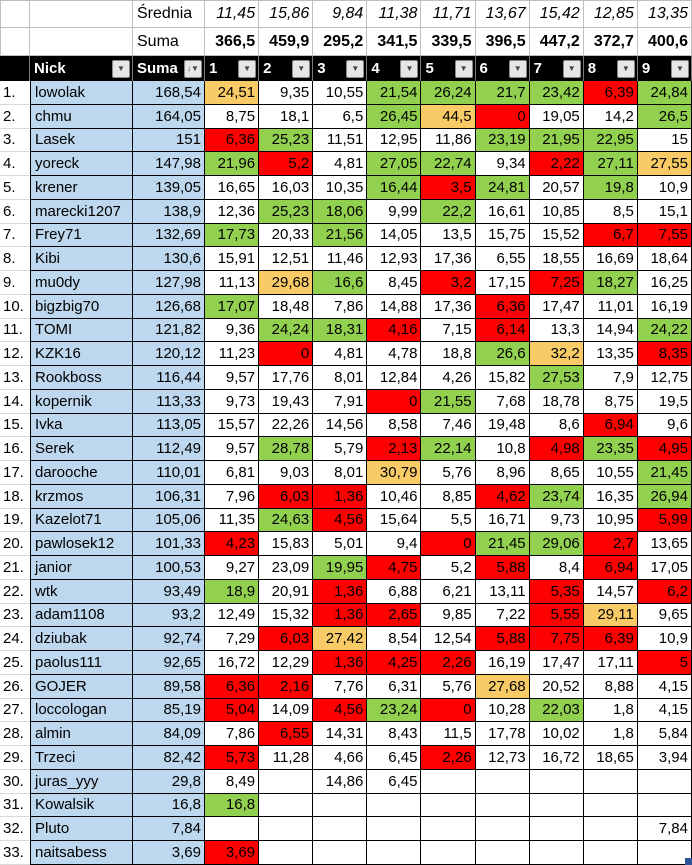 The height and width of the screenshot is (865, 692). Describe the element at coordinates (232, 686) in the screenshot. I see `score-cell: 6,36` at that location.